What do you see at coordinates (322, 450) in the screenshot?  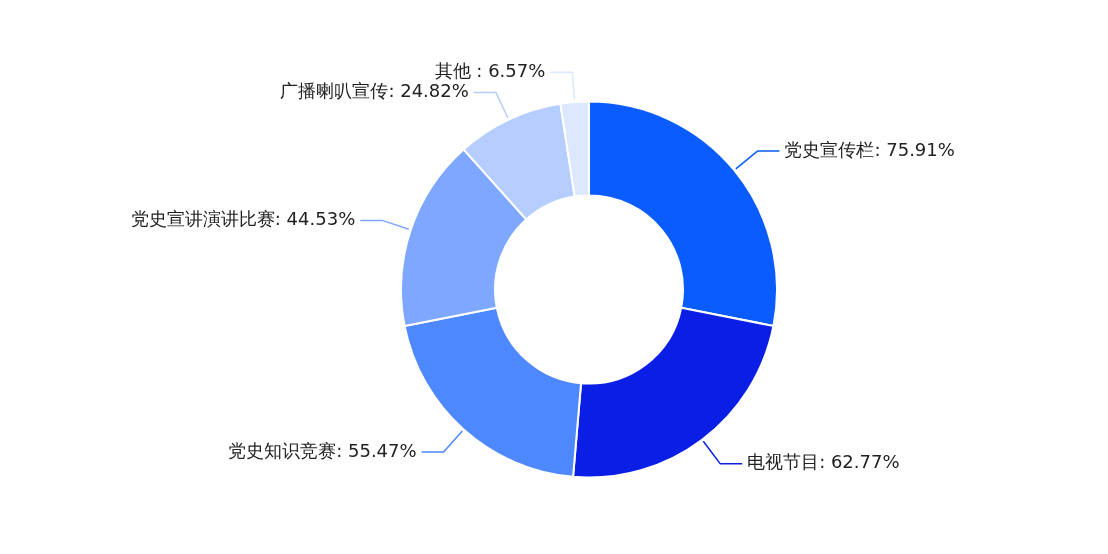 I see `slice-label: 党史知识竞赛: 55.47%` at bounding box center [322, 450].